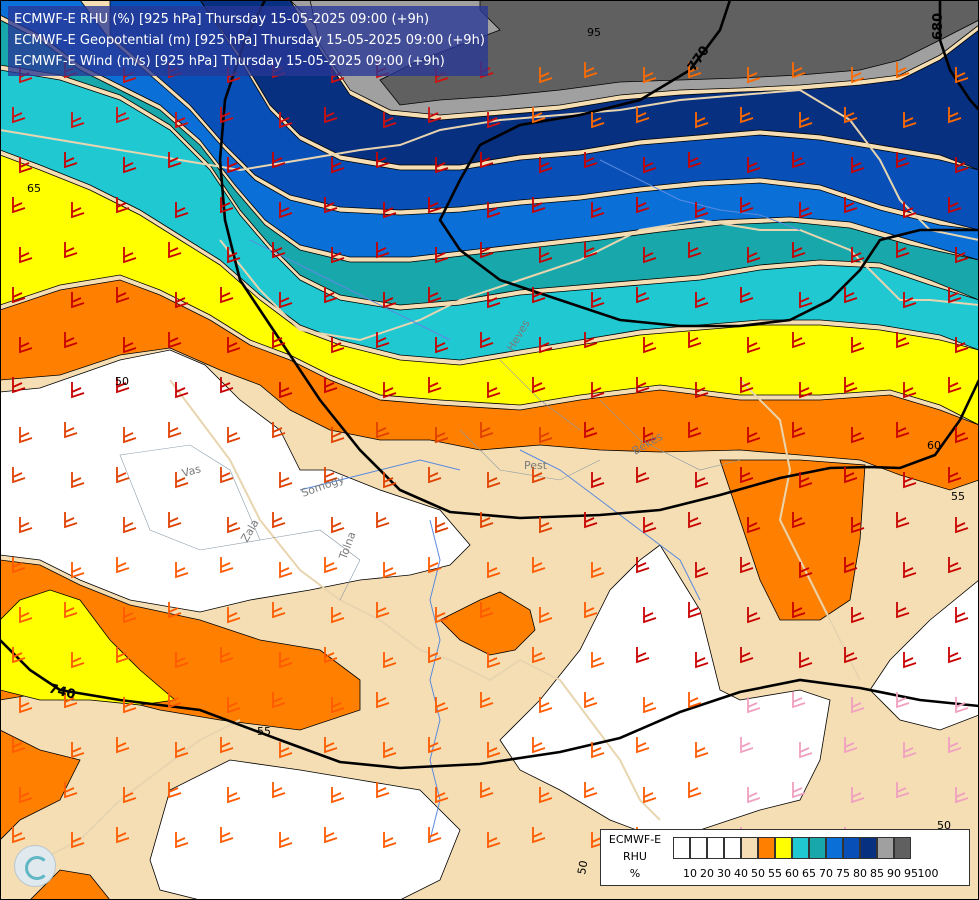  What do you see at coordinates (62, 692) in the screenshot?
I see `geopotential-label-740: 740` at bounding box center [62, 692].